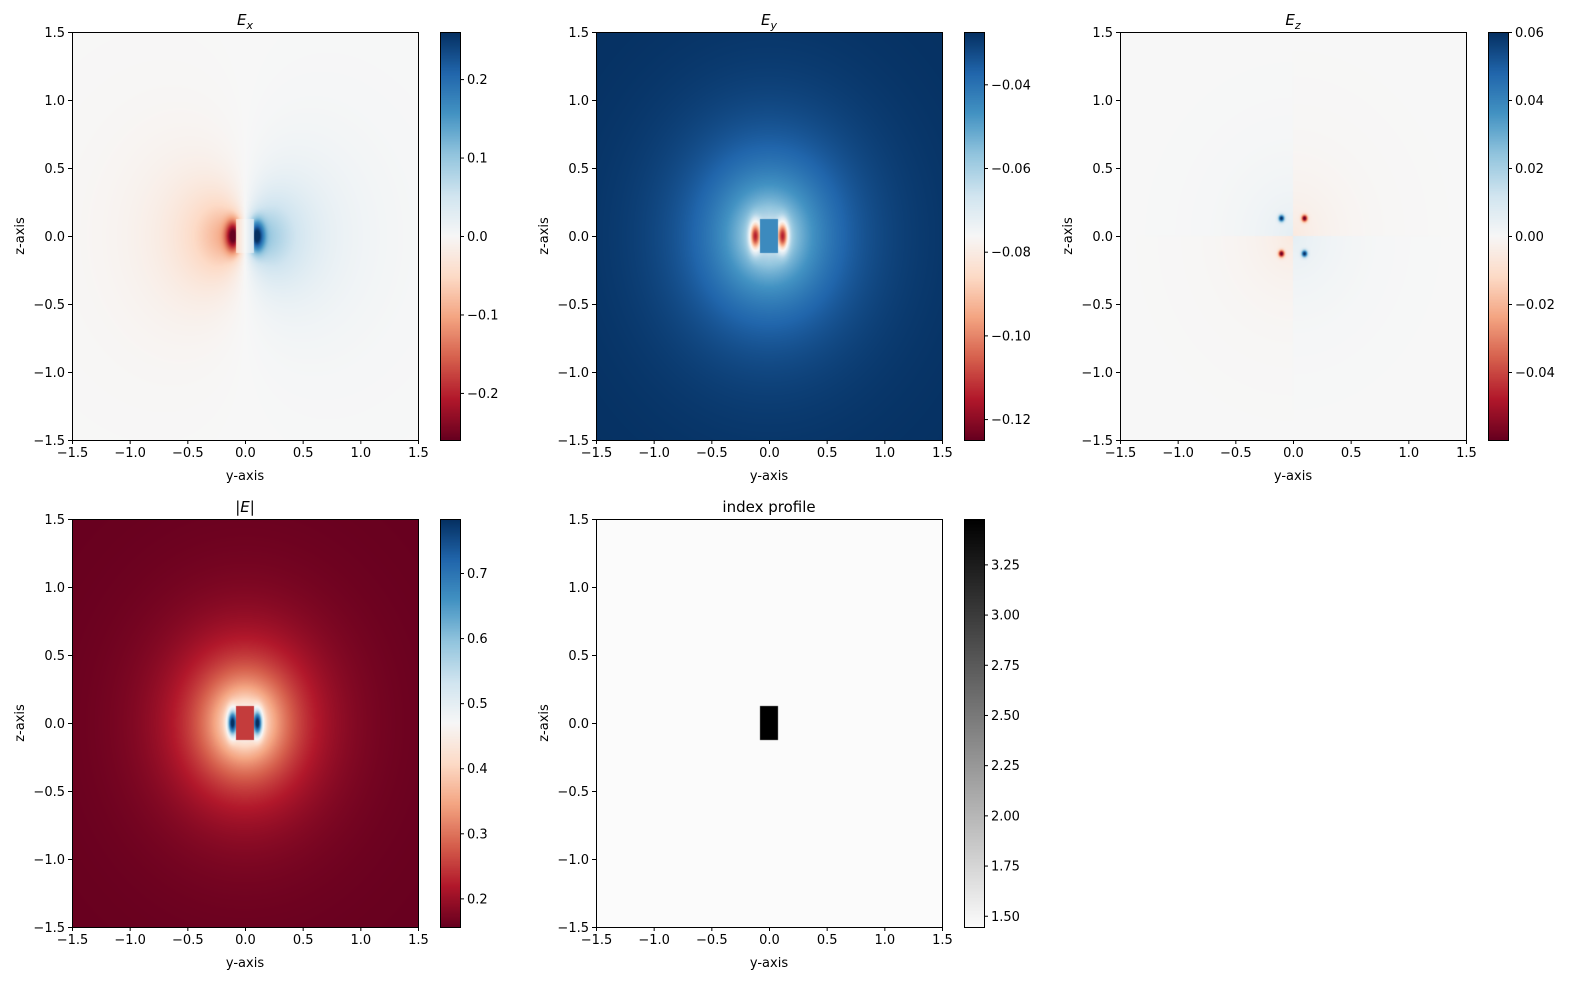  Describe the element at coordinates (1005, 816) in the screenshot. I see `colorbar-tick-label: 2.00` at that location.